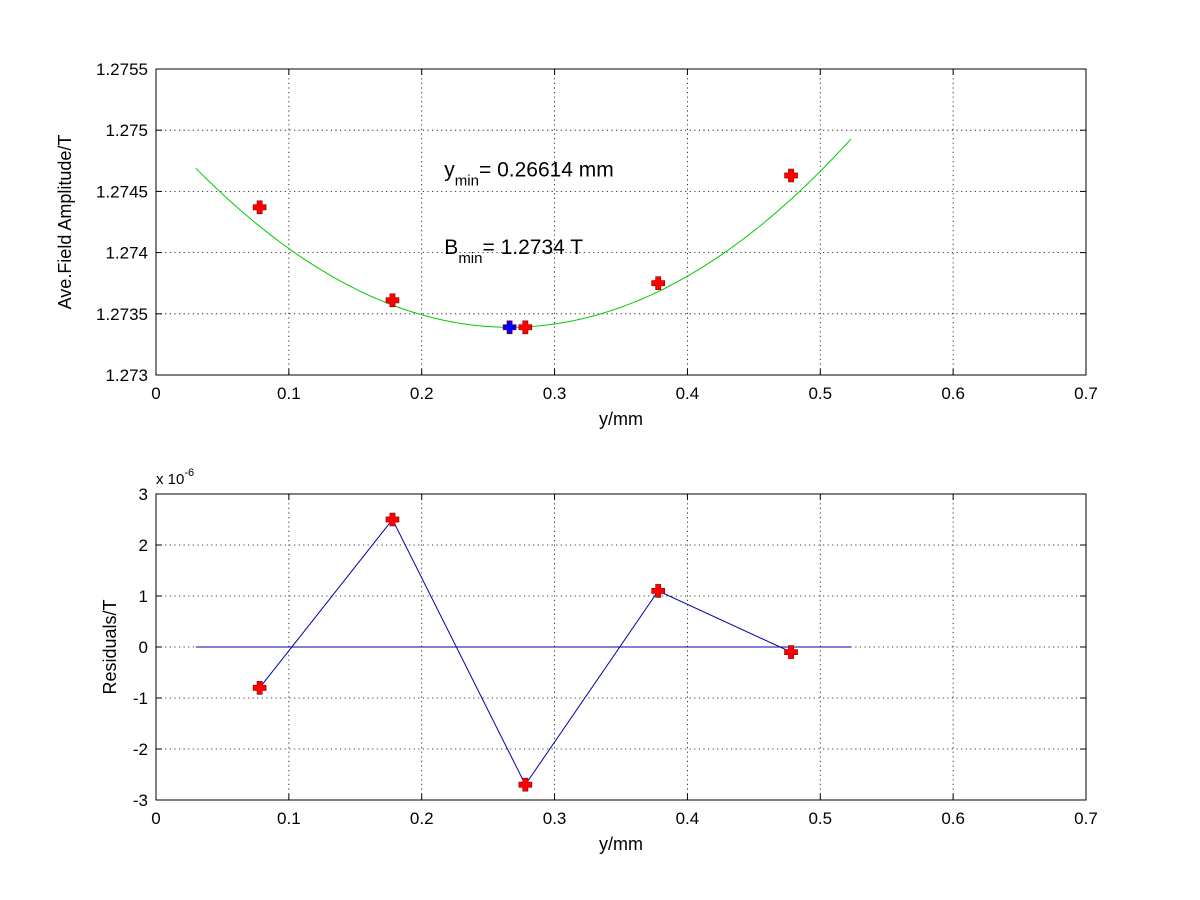 This screenshot has height=900, width=1200. What do you see at coordinates (143, 596) in the screenshot?
I see `resid-y-tick-label: 1` at bounding box center [143, 596].